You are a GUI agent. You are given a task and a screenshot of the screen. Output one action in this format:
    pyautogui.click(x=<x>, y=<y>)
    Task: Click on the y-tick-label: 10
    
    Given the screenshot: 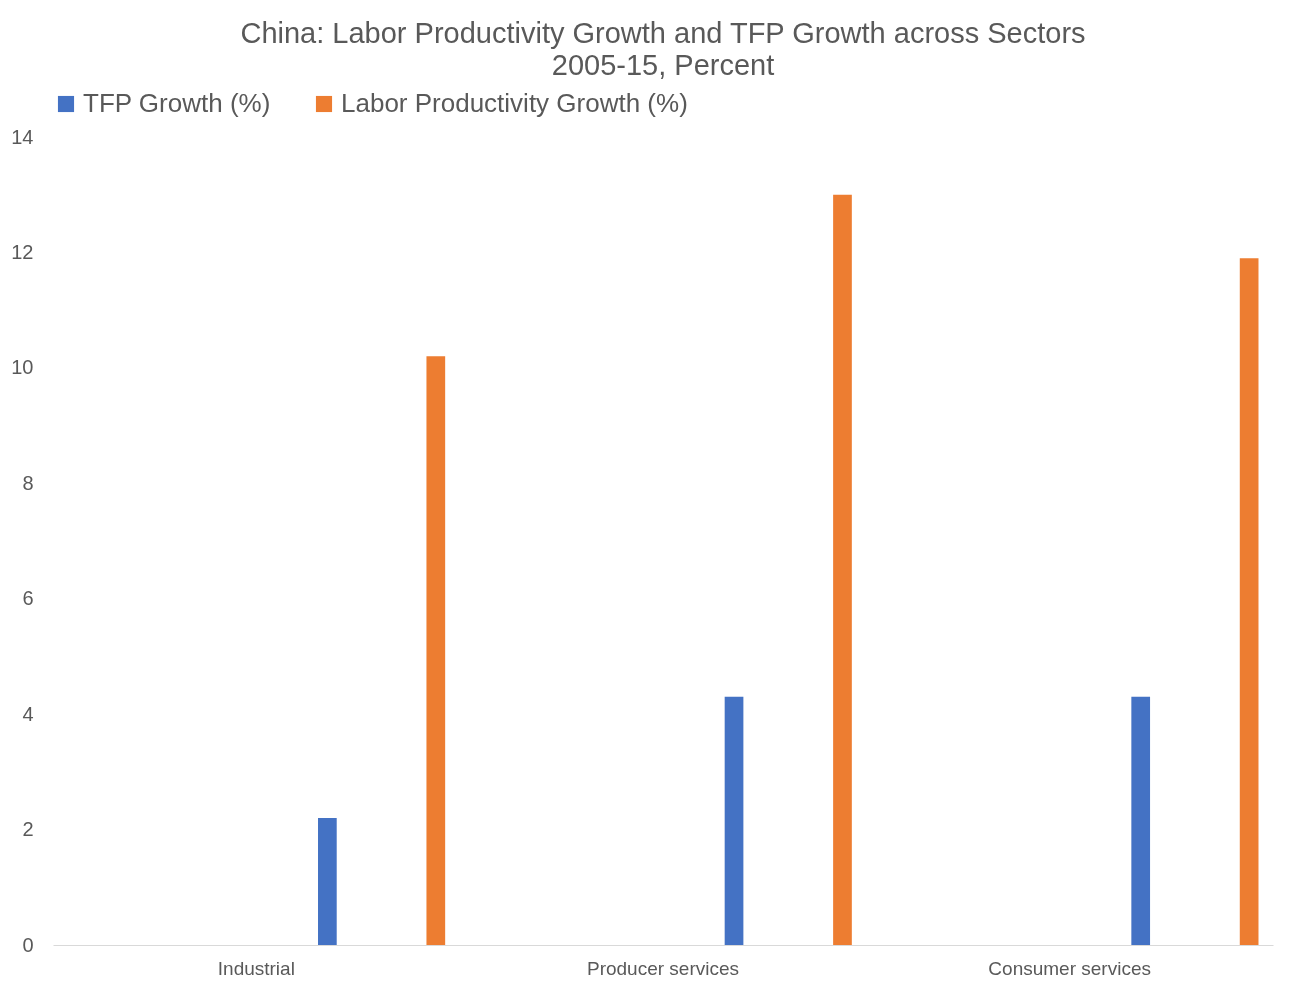 What is the action you would take?
    pyautogui.click(x=22, y=367)
    